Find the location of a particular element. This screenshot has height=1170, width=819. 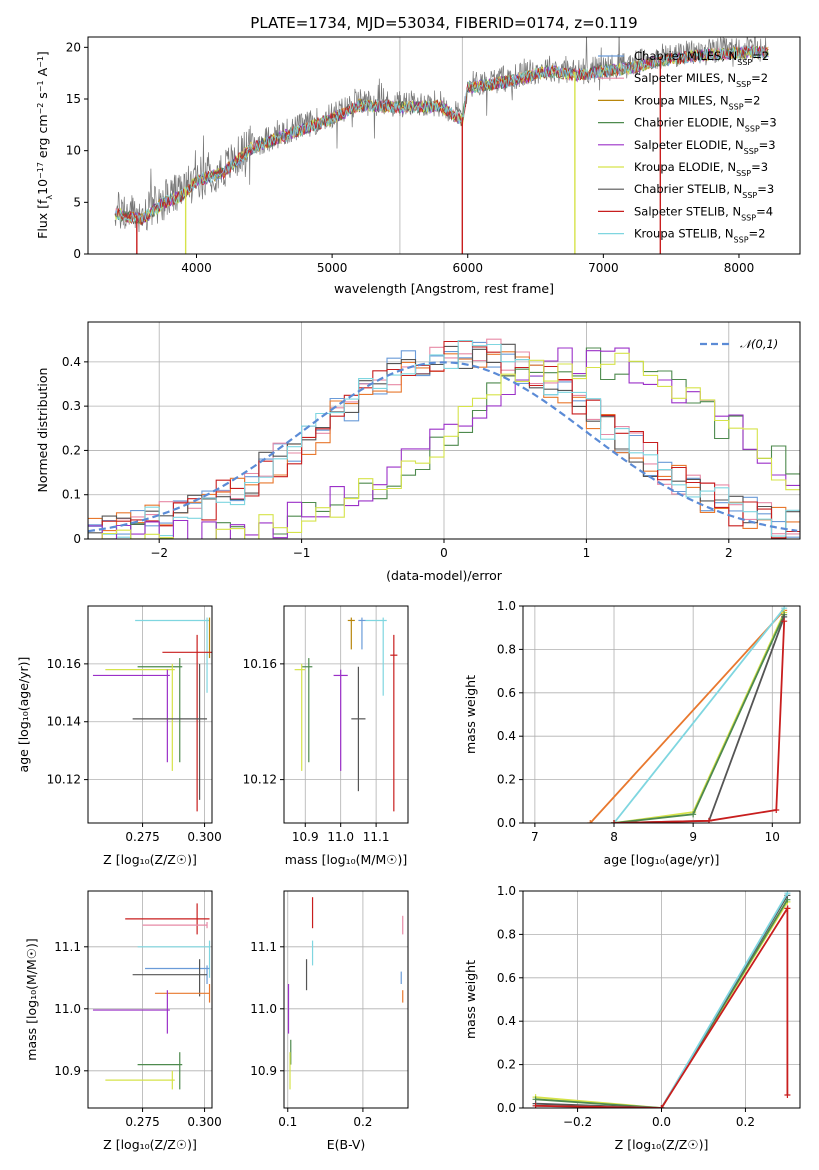

legend-entry: Chabrier ELODIE, NSSP=3 is located at coordinates (705, 125).